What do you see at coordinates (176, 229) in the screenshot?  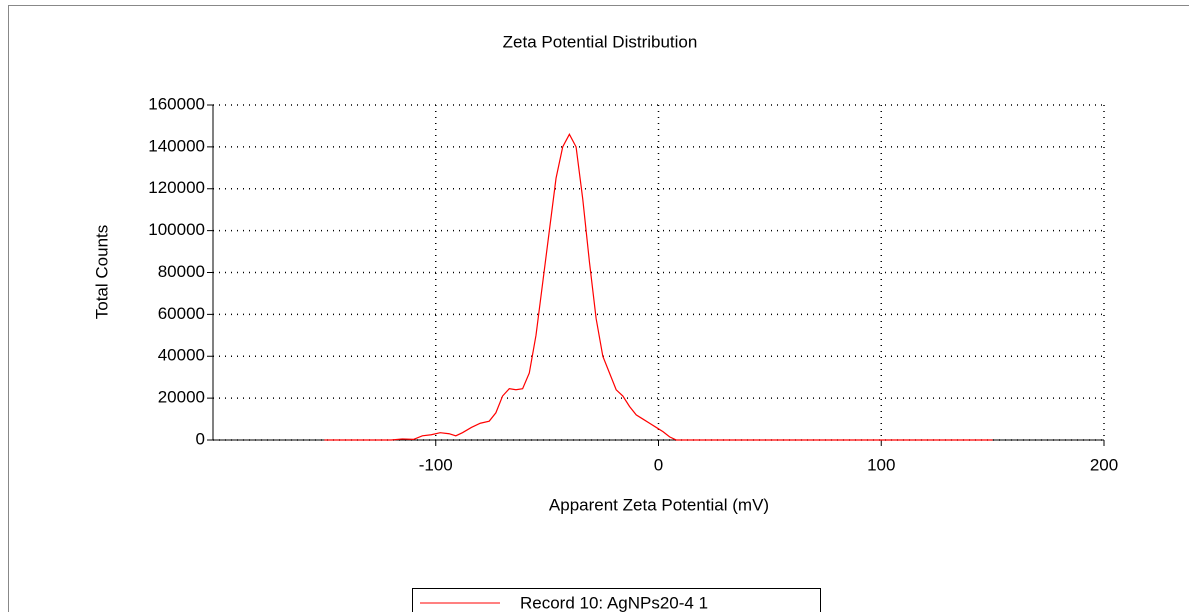 I see `y-tick-label: 100000` at bounding box center [176, 229].